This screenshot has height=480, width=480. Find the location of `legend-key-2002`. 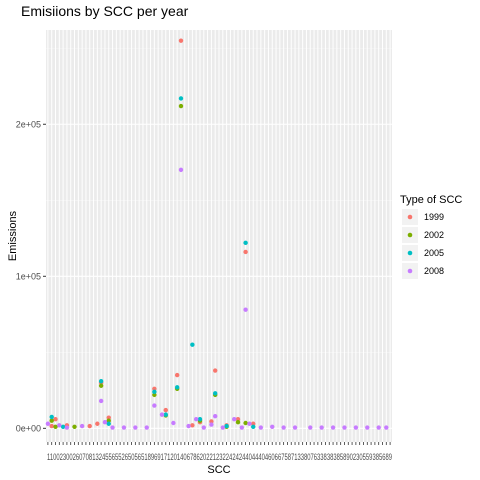

legend-key-2002 is located at coordinates (410, 235).